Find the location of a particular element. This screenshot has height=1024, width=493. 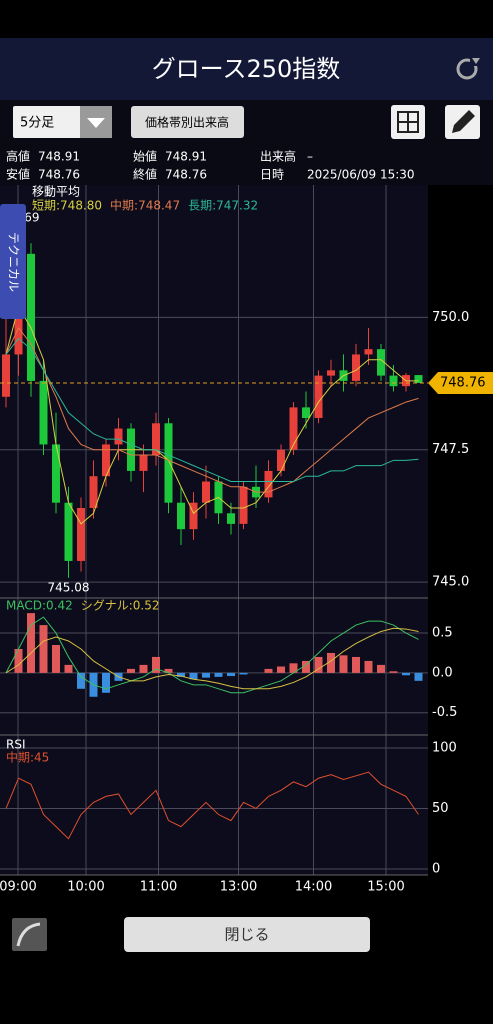

layout-icon is located at coordinates (408, 122).